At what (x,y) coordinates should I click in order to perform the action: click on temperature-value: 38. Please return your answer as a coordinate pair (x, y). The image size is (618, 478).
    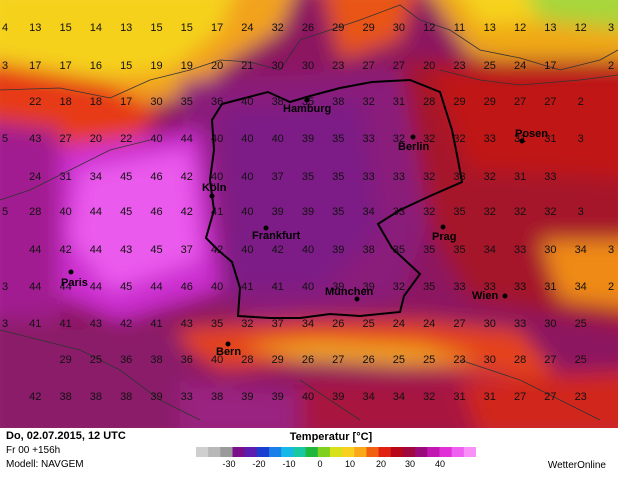
    Looking at the image, I should click on (65, 397).